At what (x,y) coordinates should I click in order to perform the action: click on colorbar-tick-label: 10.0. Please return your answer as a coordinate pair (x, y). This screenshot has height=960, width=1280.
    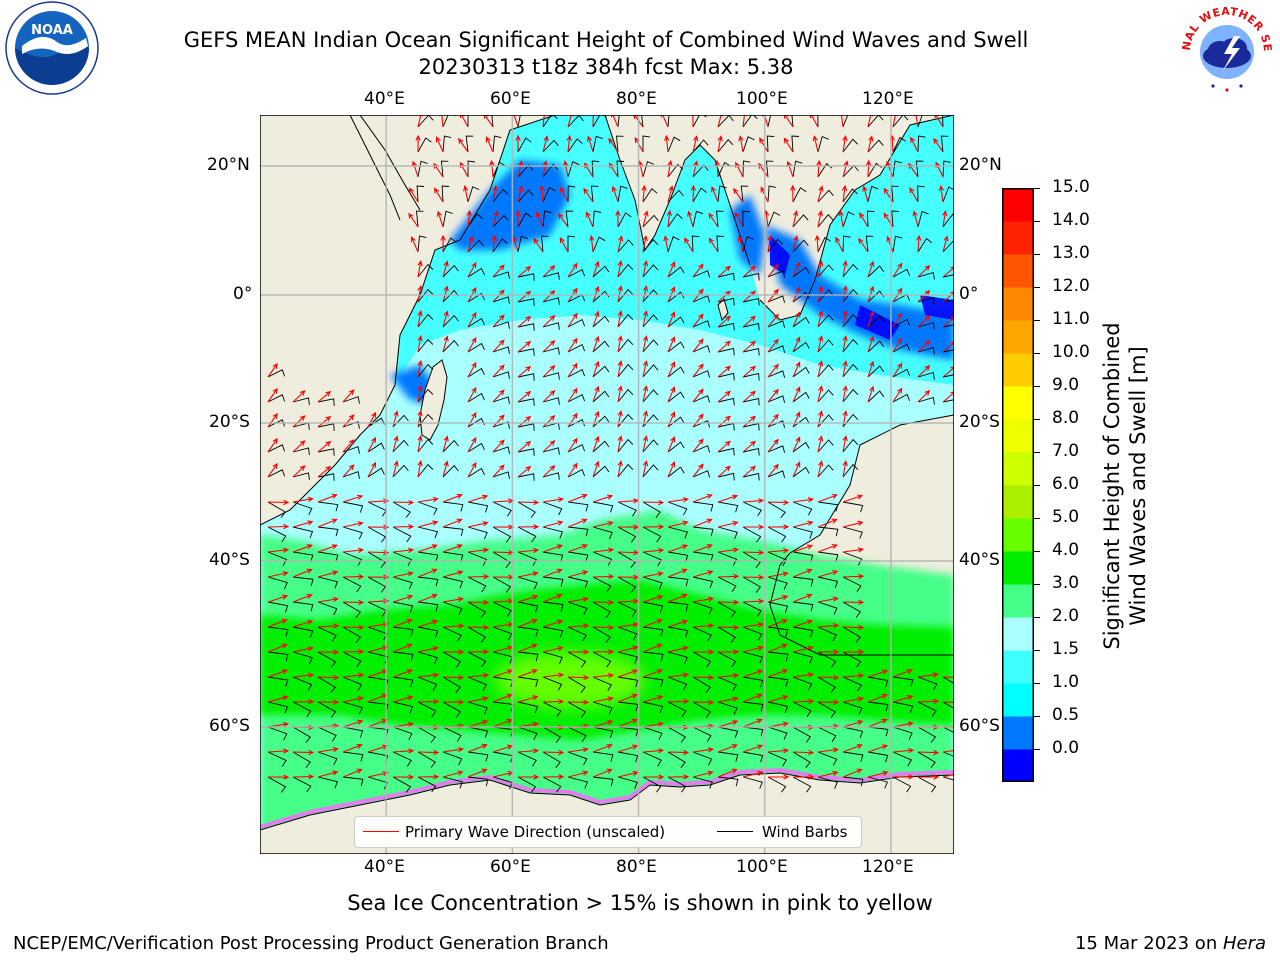
    Looking at the image, I should click on (1071, 352).